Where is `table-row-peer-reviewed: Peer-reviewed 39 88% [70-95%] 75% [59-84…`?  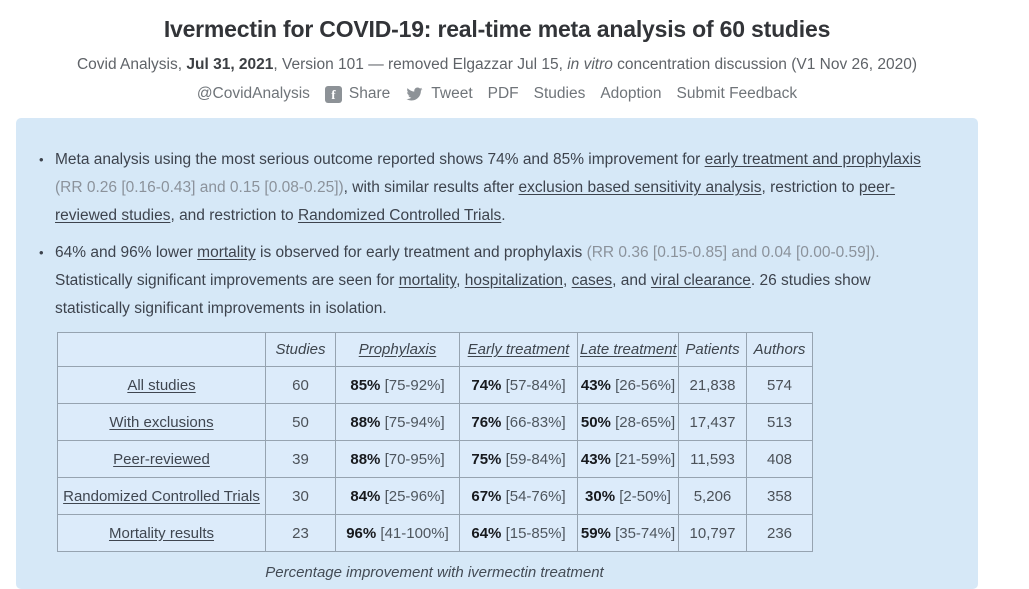 table-row-peer-reviewed: Peer-reviewed 39 88% [70-95%] 75% [59-84… is located at coordinates (435, 459).